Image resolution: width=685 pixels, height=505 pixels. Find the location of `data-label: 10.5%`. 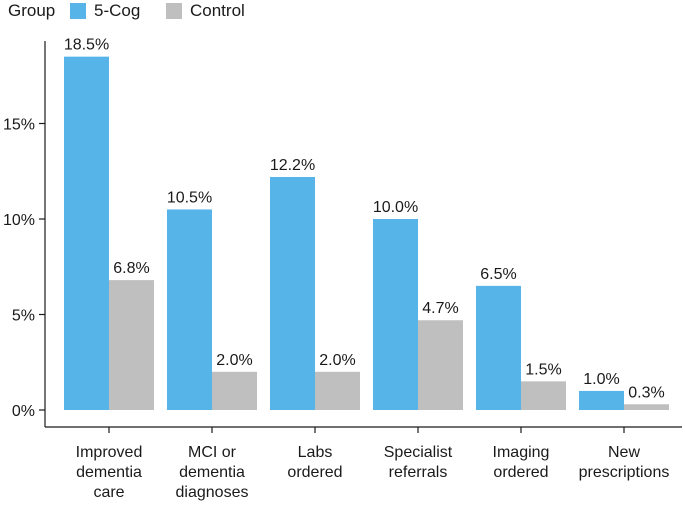

data-label: 10.5% is located at coordinates (189, 197).